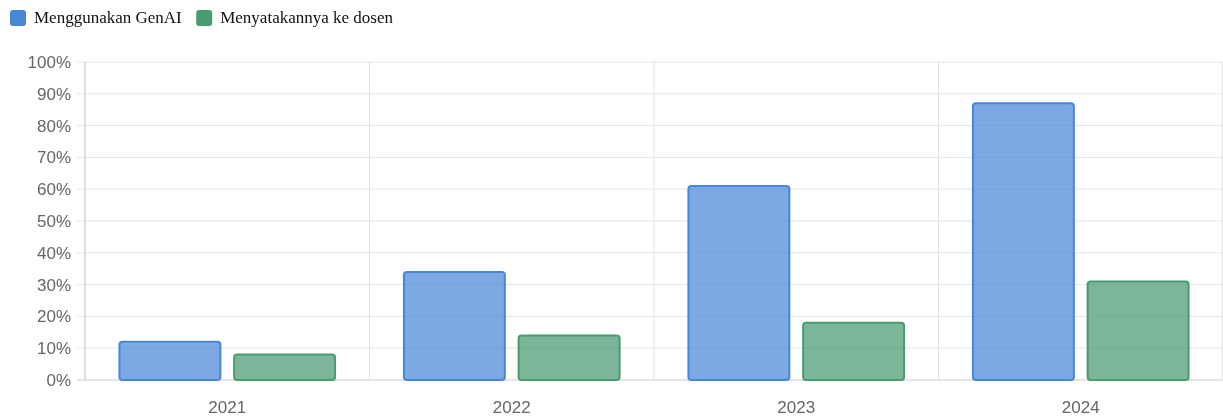 This screenshot has width=1223, height=419. Describe the element at coordinates (53, 94) in the screenshot. I see `y-tick-label: 90%` at that location.